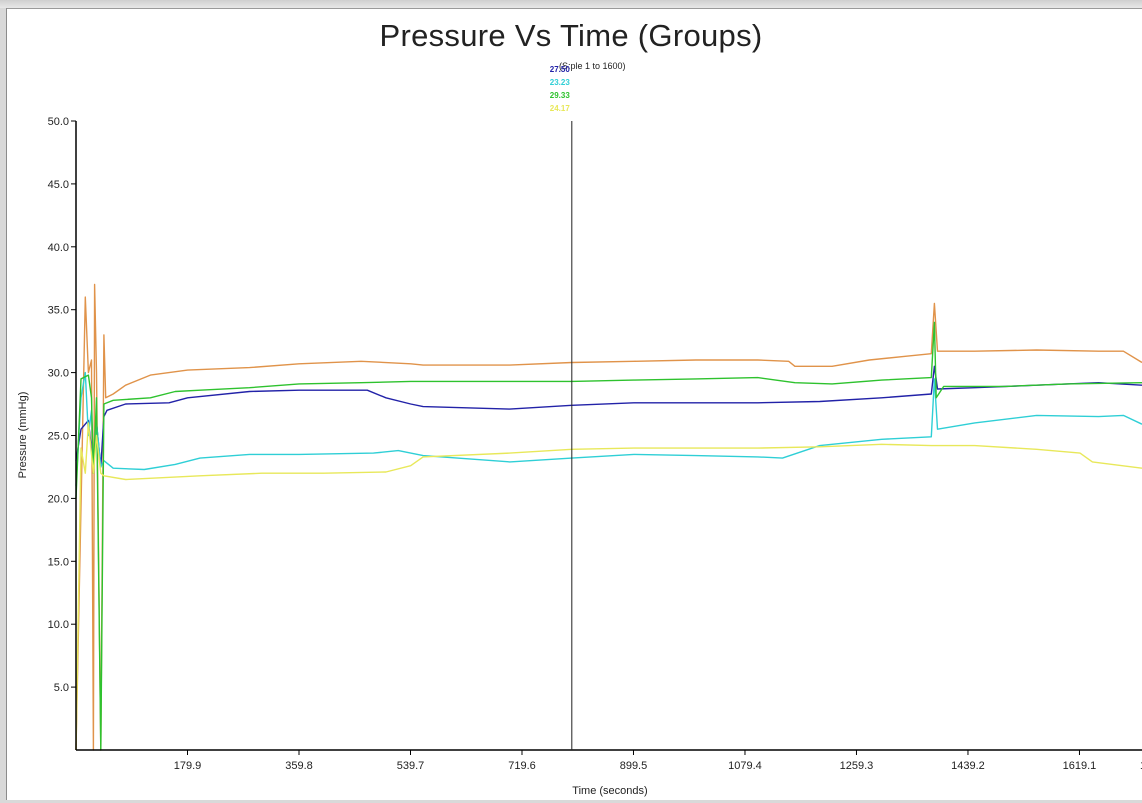 The image size is (1142, 803). What do you see at coordinates (58, 122) in the screenshot?
I see `y-tick-label: 50.0` at bounding box center [58, 122].